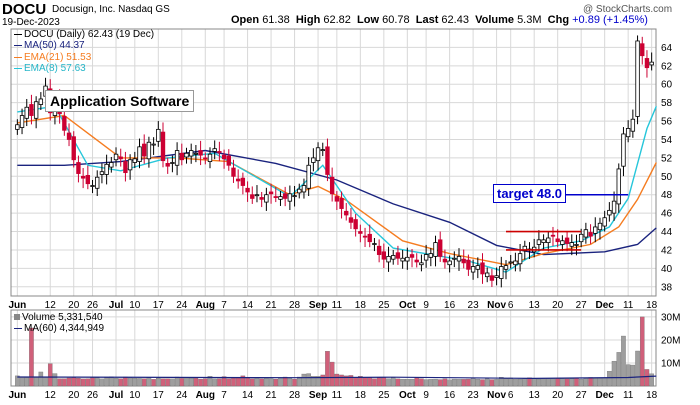 The width and height of the screenshot is (700, 405). What do you see at coordinates (474, 395) in the screenshot?
I see `date-tick-label: 23` at bounding box center [474, 395].